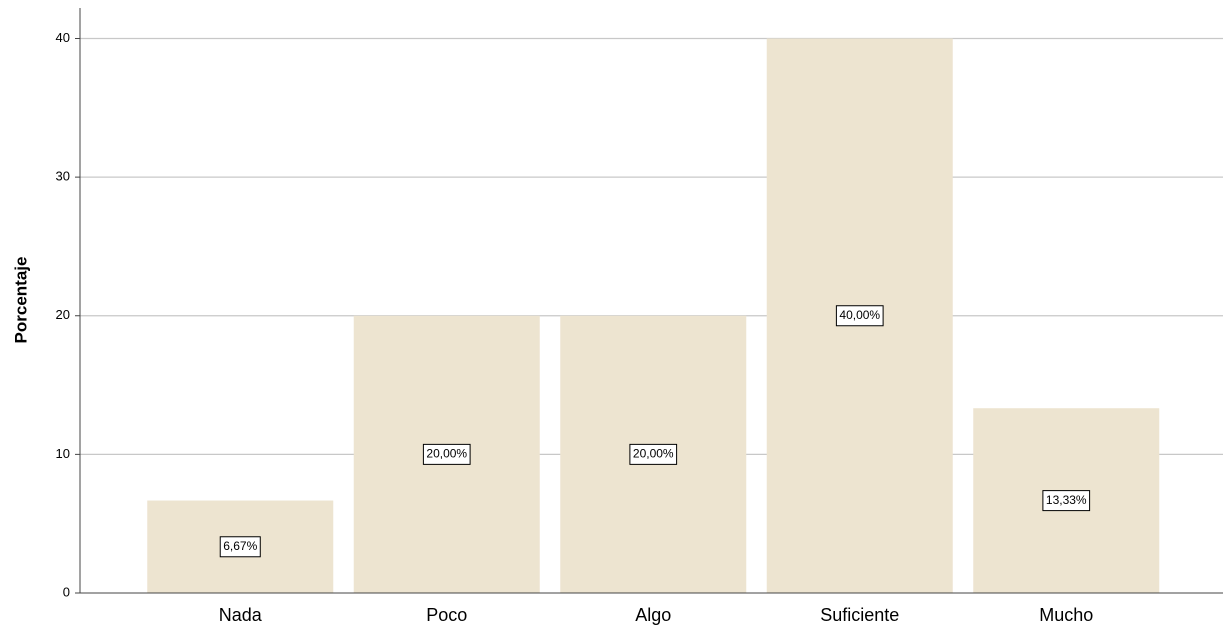 Image resolution: width=1223 pixels, height=631 pixels. I want to click on y-tick-label: 40, so click(63, 37).